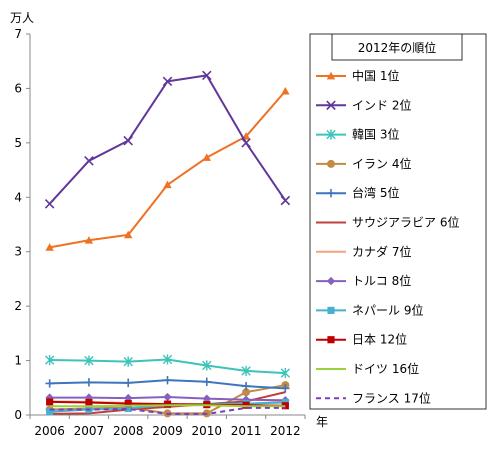 This screenshot has height=450, width=490. Describe the element at coordinates (18, 34) in the screenshot. I see `y-tick-label: 7` at that location.